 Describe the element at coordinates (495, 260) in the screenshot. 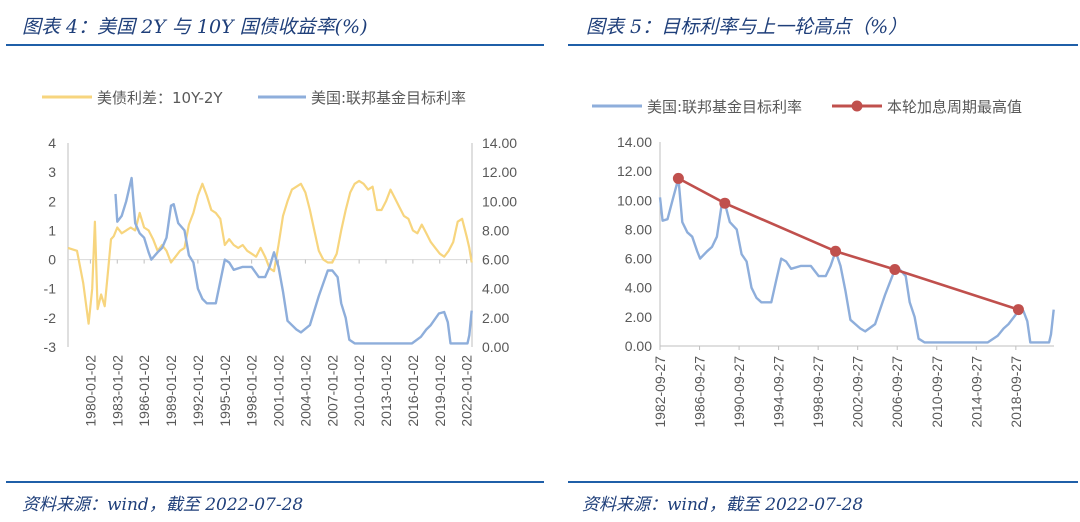

I see `y-right-tick-label: 6.00` at that location.